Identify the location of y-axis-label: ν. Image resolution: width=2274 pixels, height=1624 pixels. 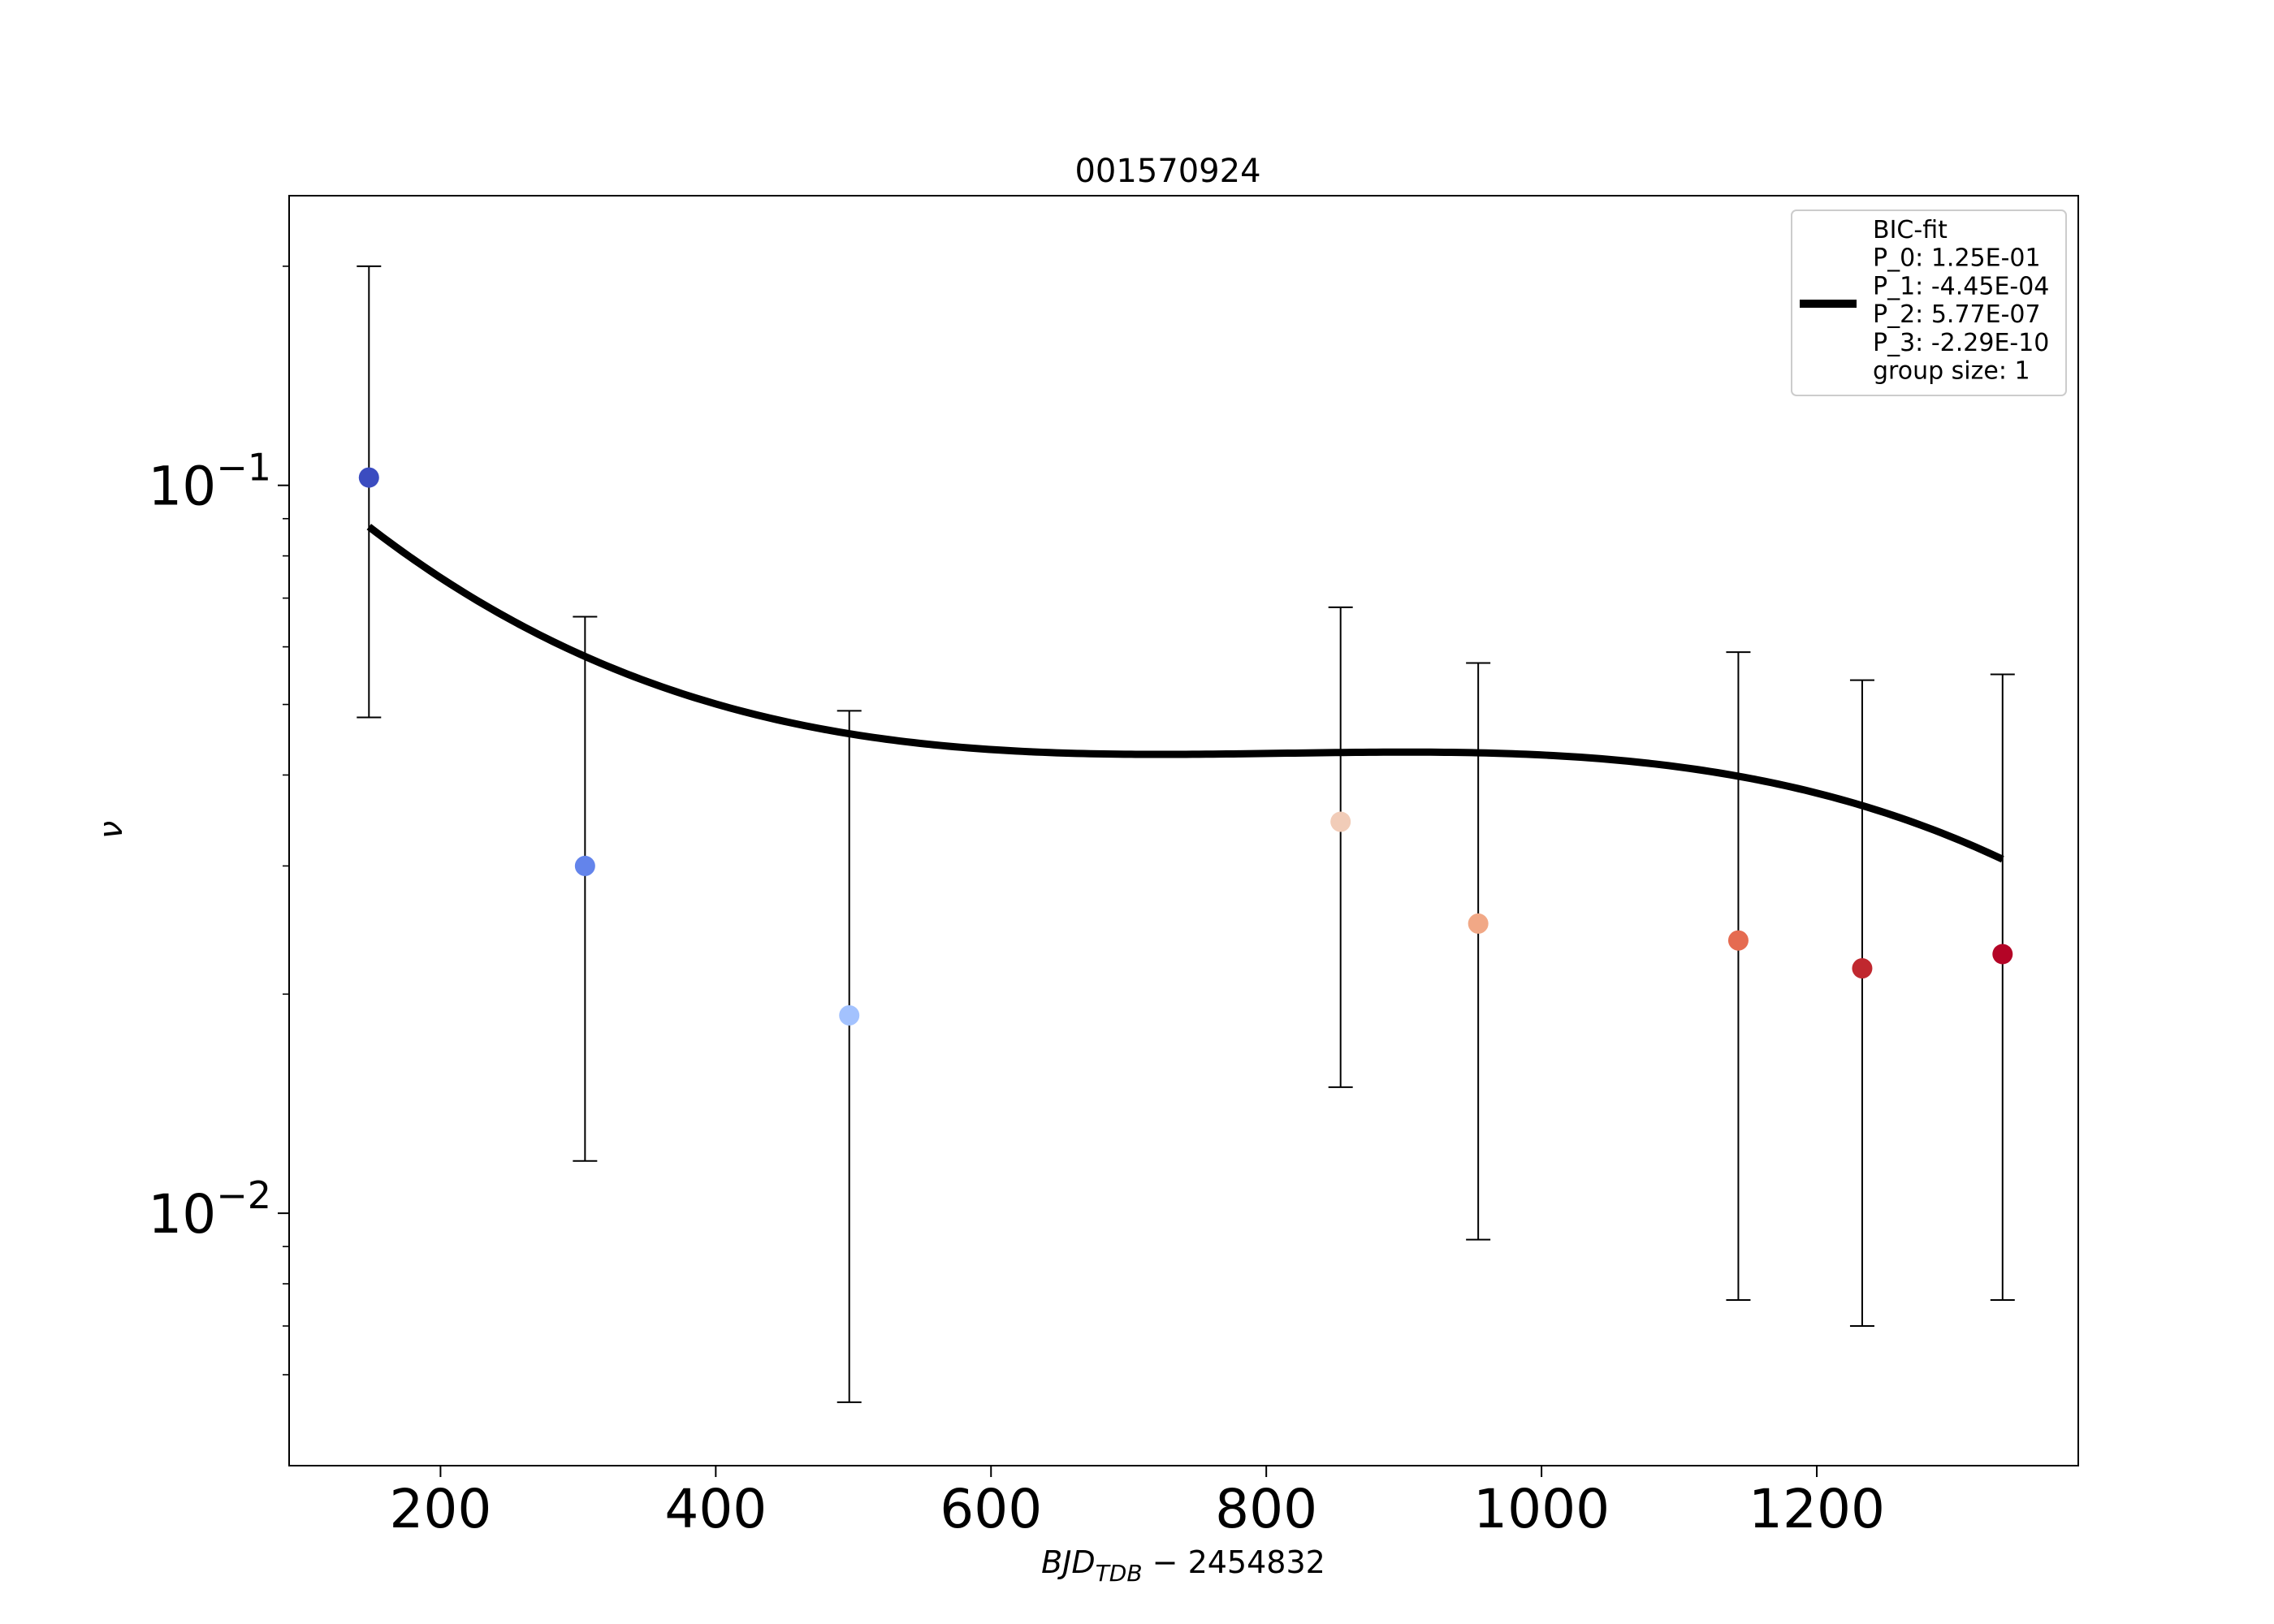
(111, 830).